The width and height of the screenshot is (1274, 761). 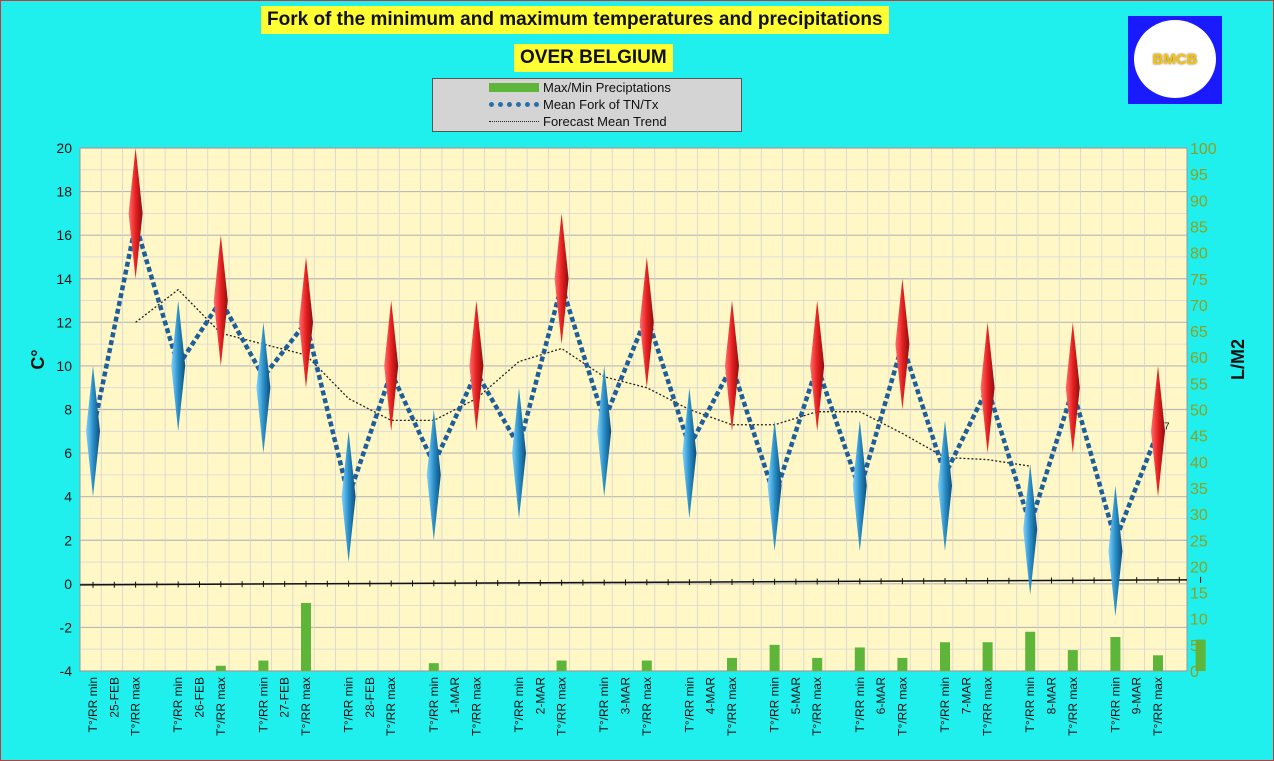 I want to click on y-tick-label-right: 45, so click(x=1199, y=437).